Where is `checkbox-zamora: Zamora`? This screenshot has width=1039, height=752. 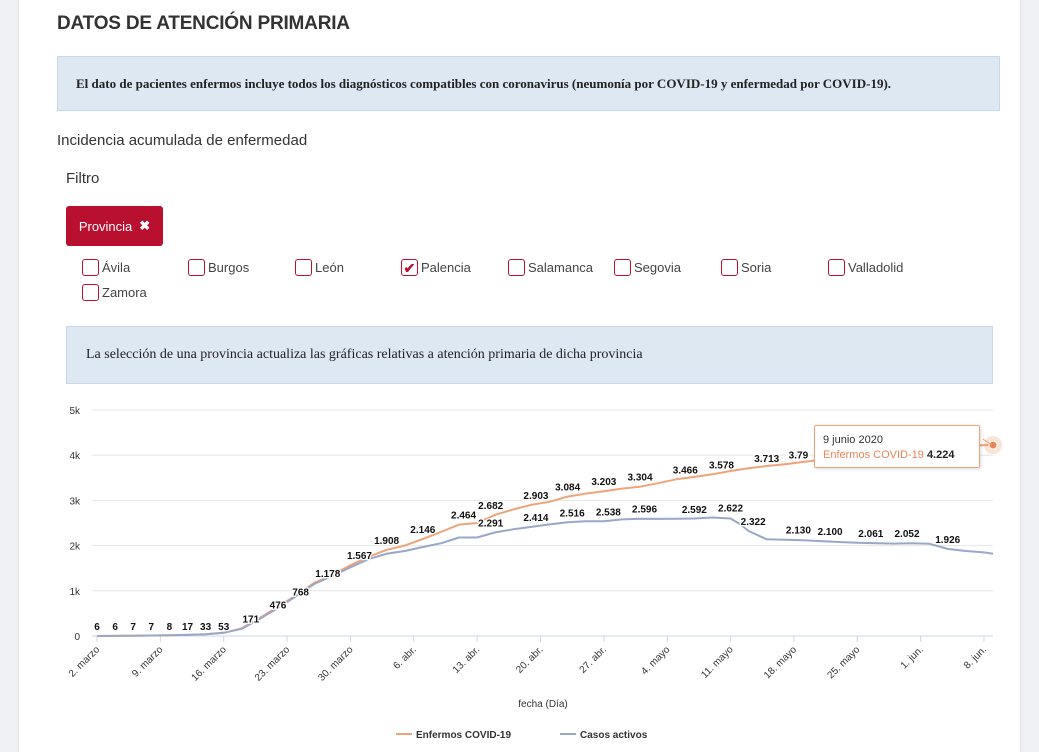 checkbox-zamora: Zamora is located at coordinates (114, 292).